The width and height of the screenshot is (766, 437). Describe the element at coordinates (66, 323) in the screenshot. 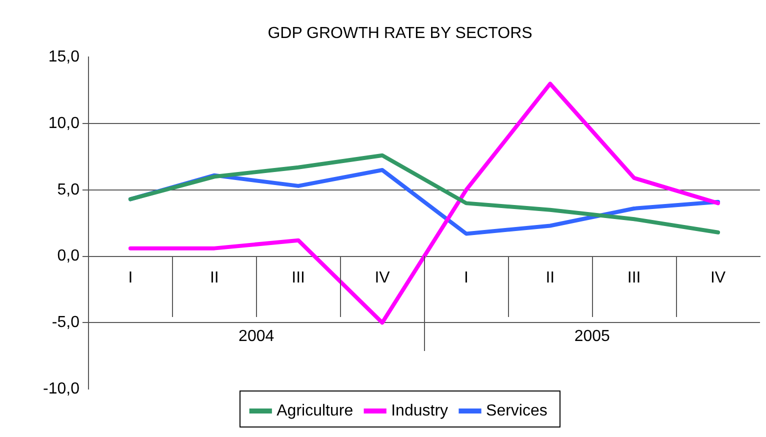

I see `y-tick-label: -5,0` at that location.